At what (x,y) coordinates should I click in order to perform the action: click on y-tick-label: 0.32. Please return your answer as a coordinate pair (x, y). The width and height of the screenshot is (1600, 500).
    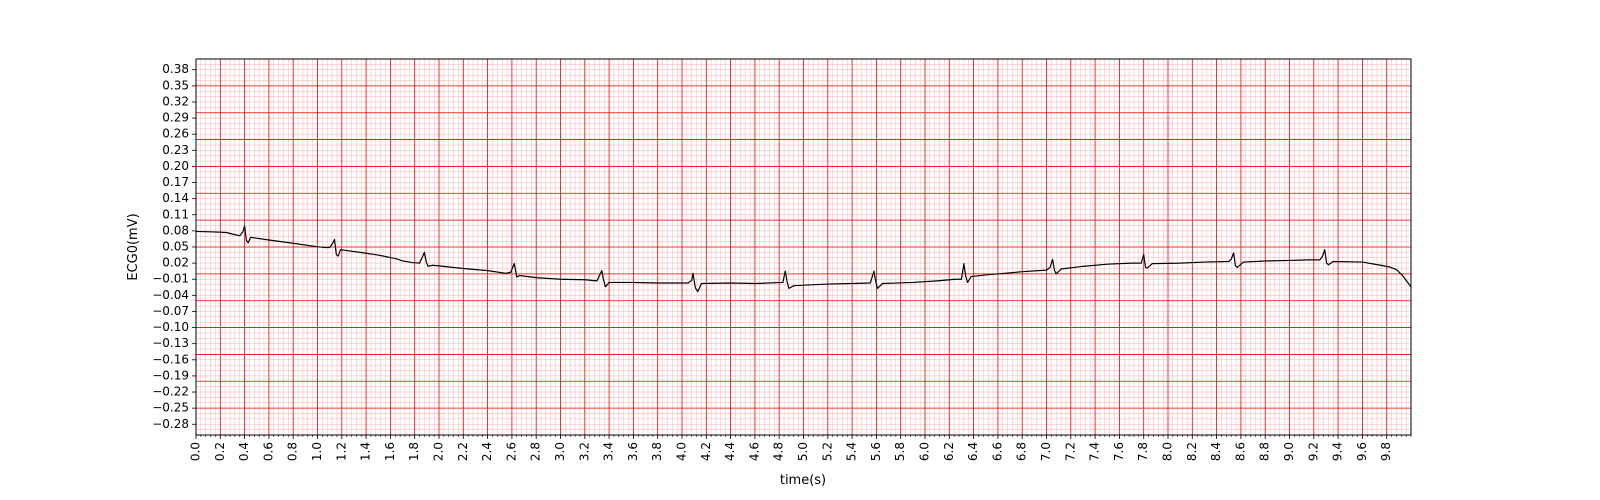
    Looking at the image, I should click on (175, 101).